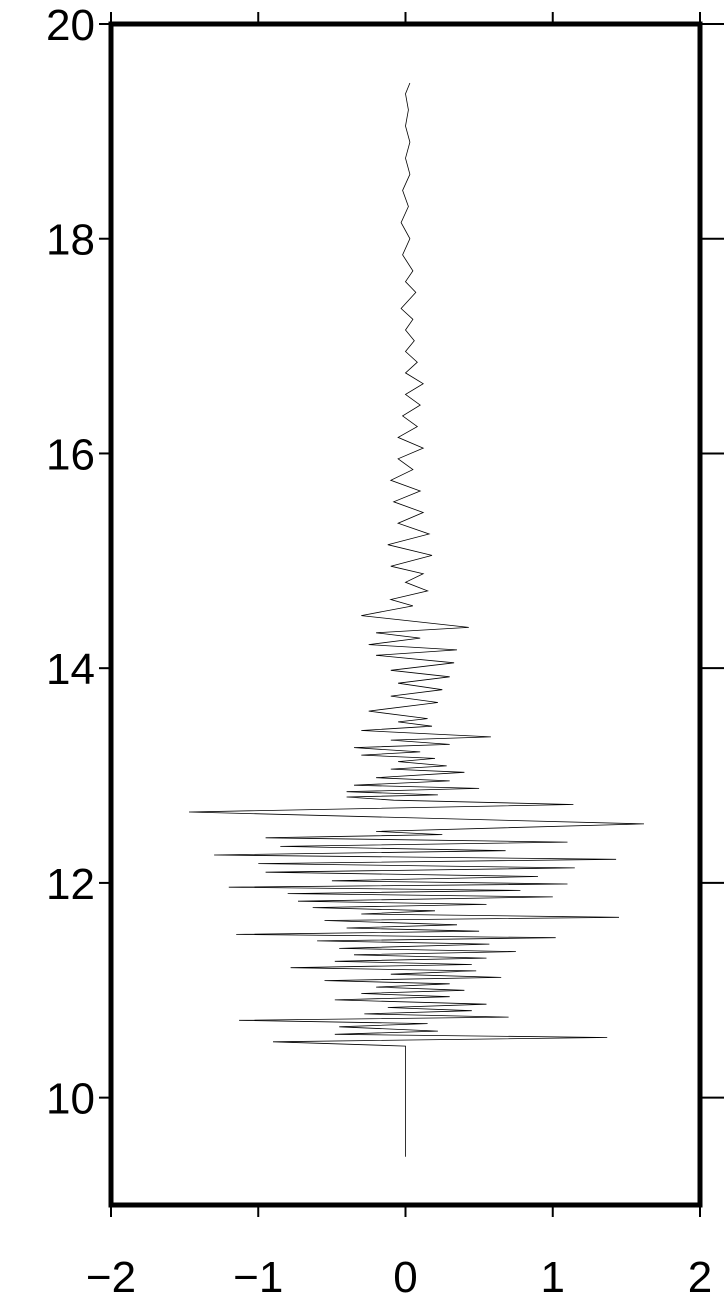 The width and height of the screenshot is (727, 1297). I want to click on y-tick-label: 18, so click(70, 240).